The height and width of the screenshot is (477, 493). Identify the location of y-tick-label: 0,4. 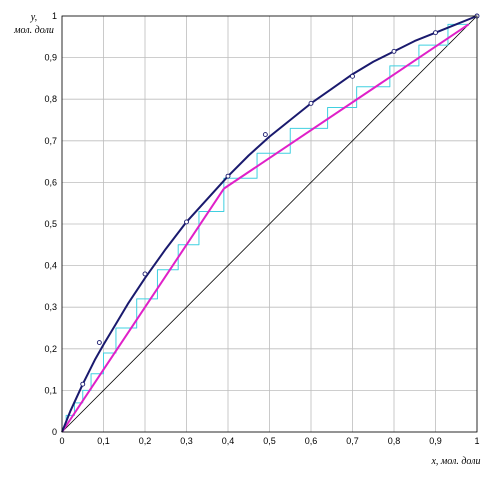
(50, 266).